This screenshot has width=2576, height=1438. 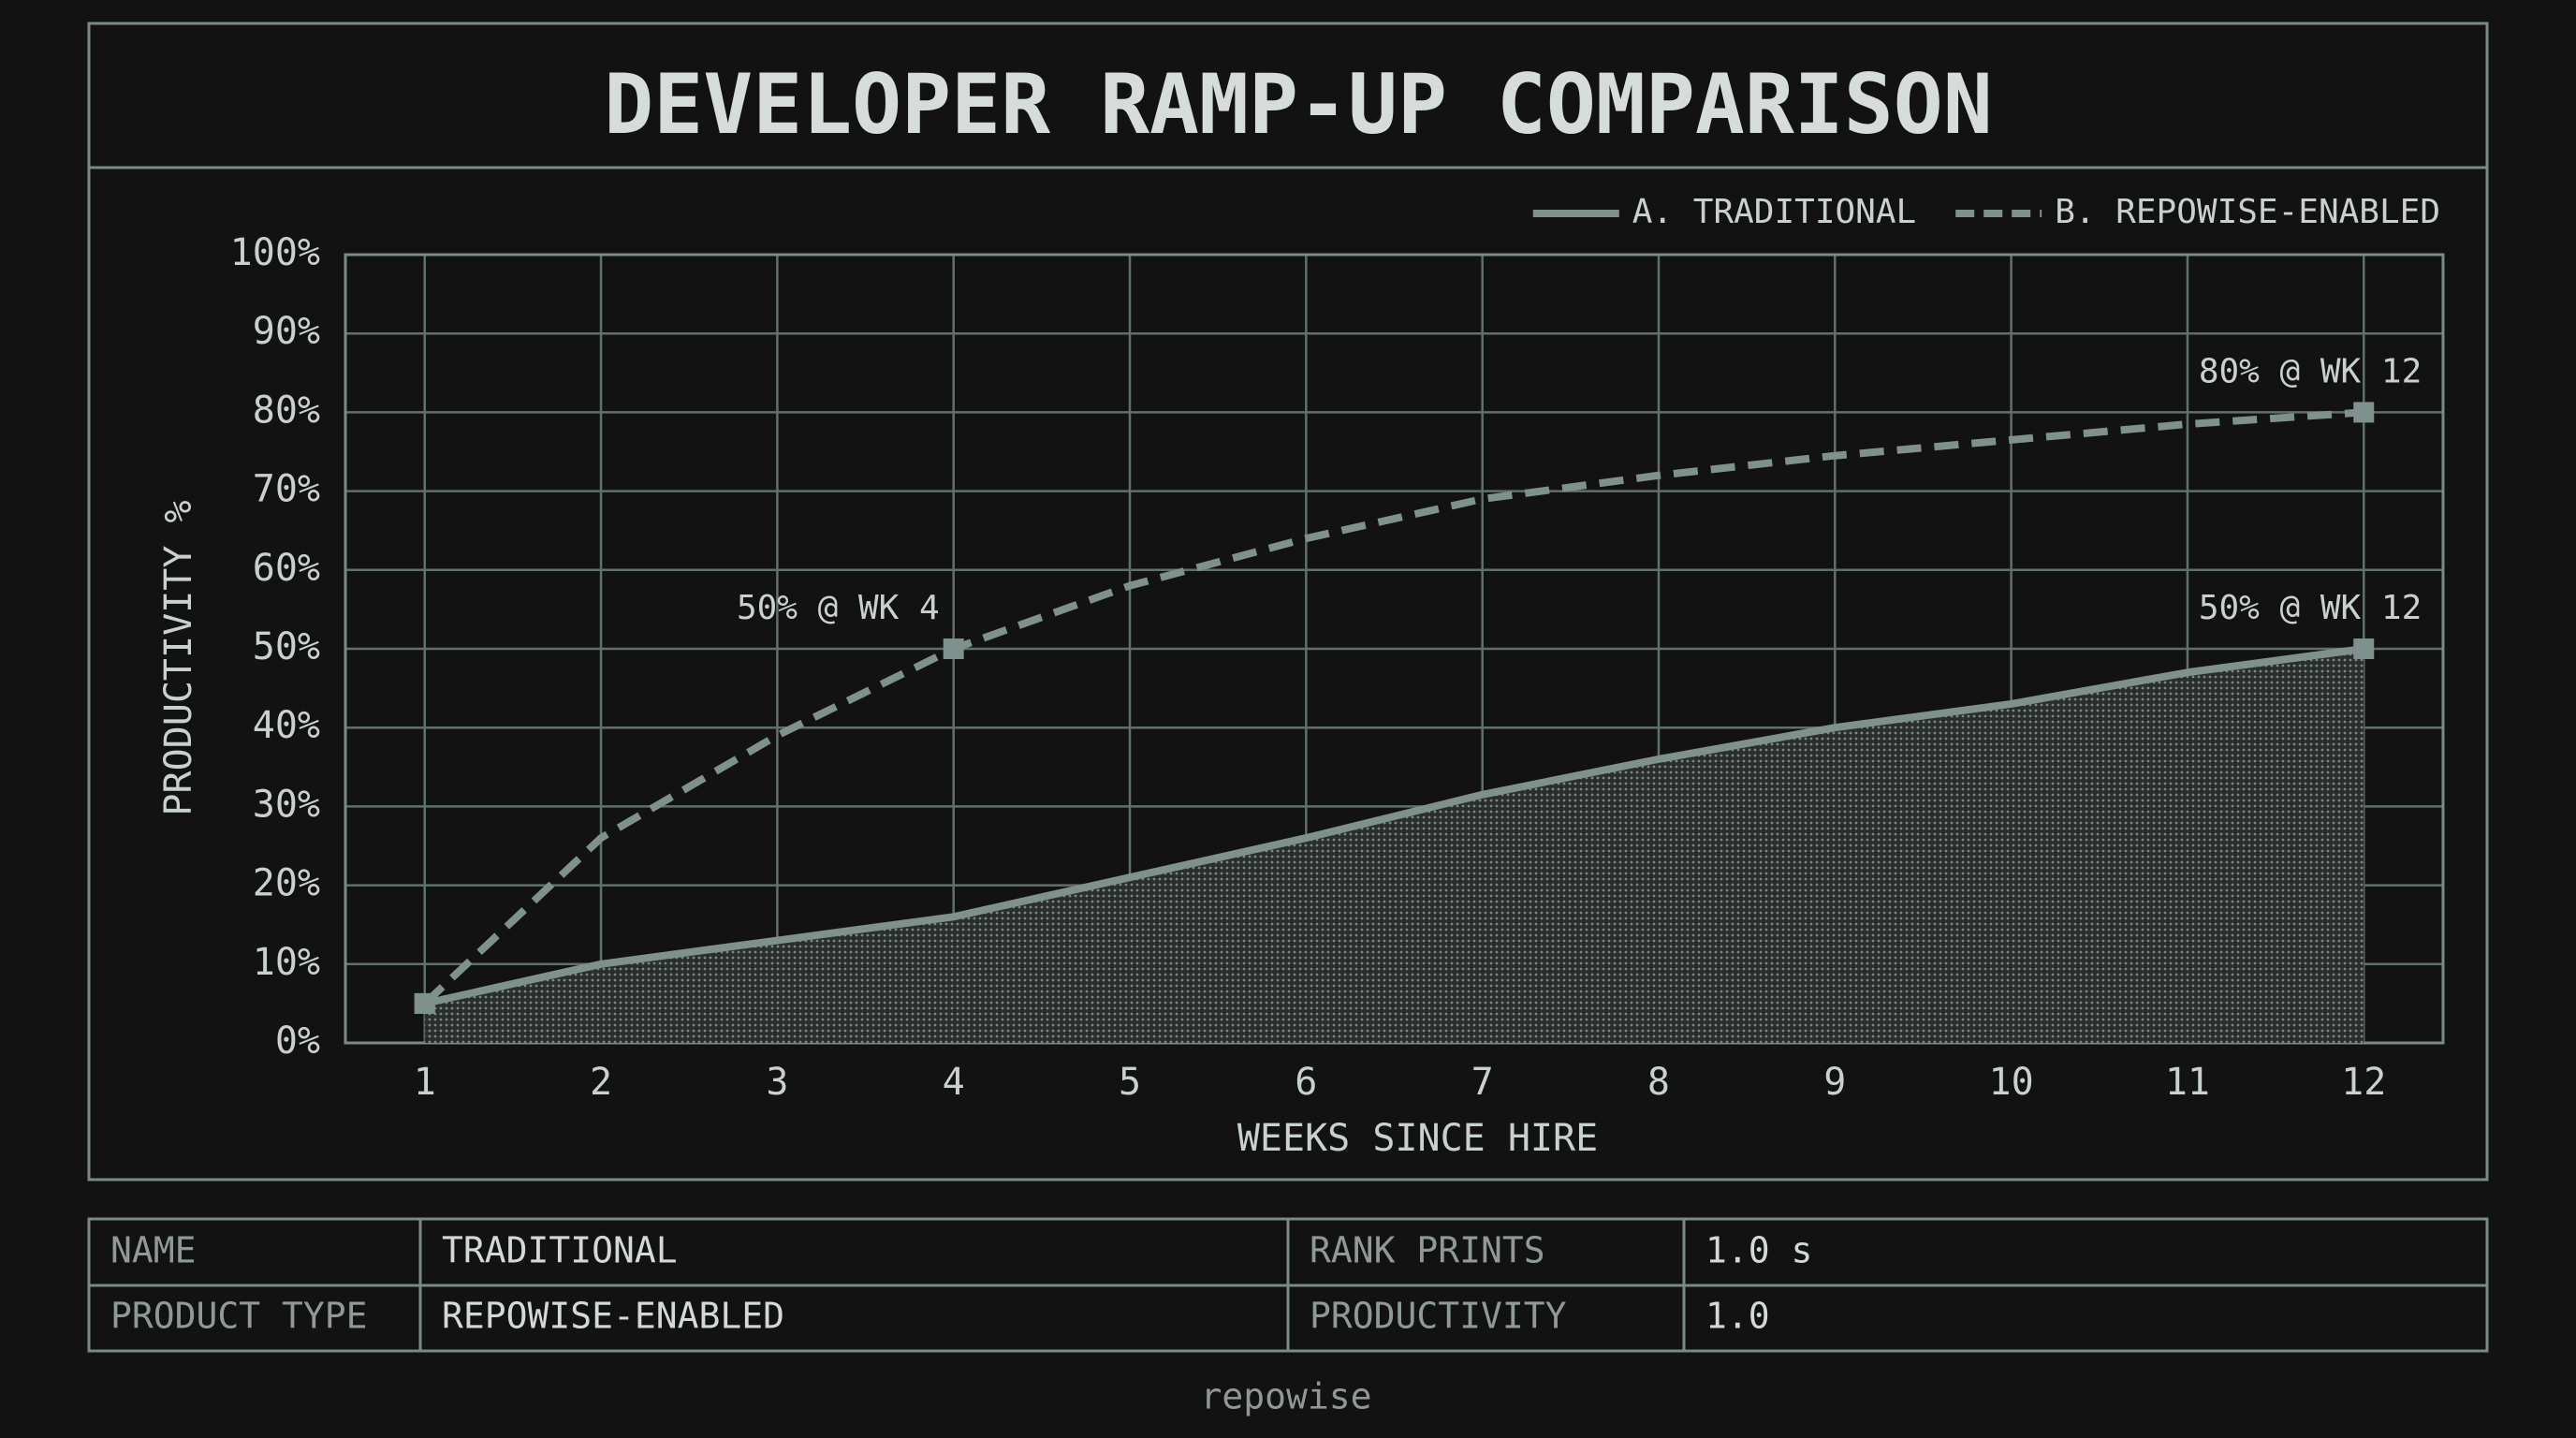 What do you see at coordinates (613, 1316) in the screenshot?
I see `table-cell: REPOWISE-ENABLED` at bounding box center [613, 1316].